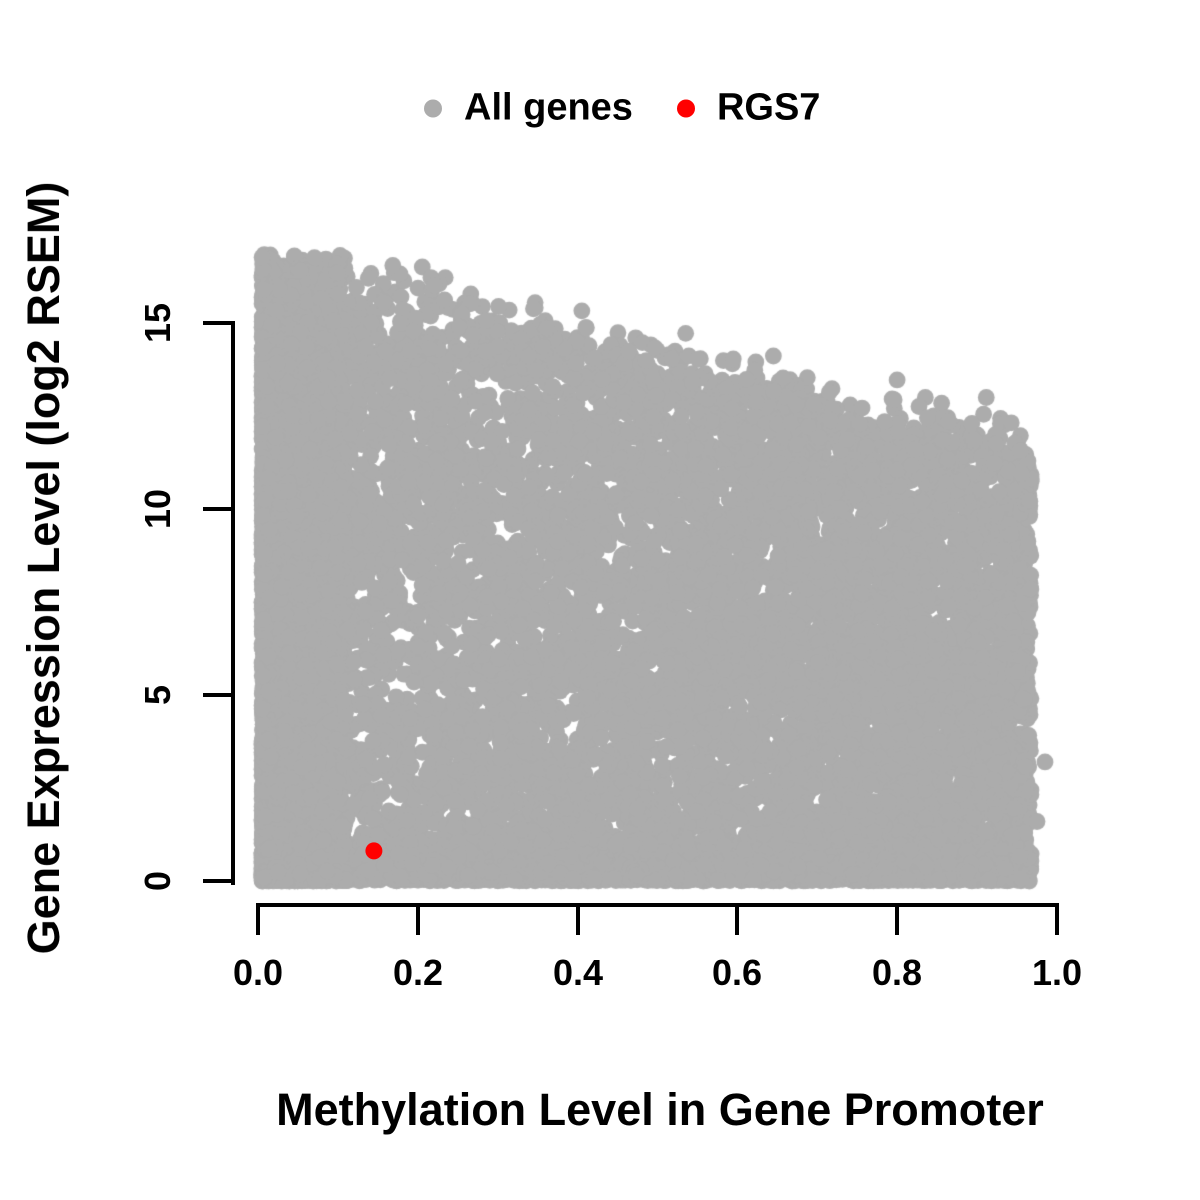  I want to click on legend: All genes RGS7, so click(622, 108).